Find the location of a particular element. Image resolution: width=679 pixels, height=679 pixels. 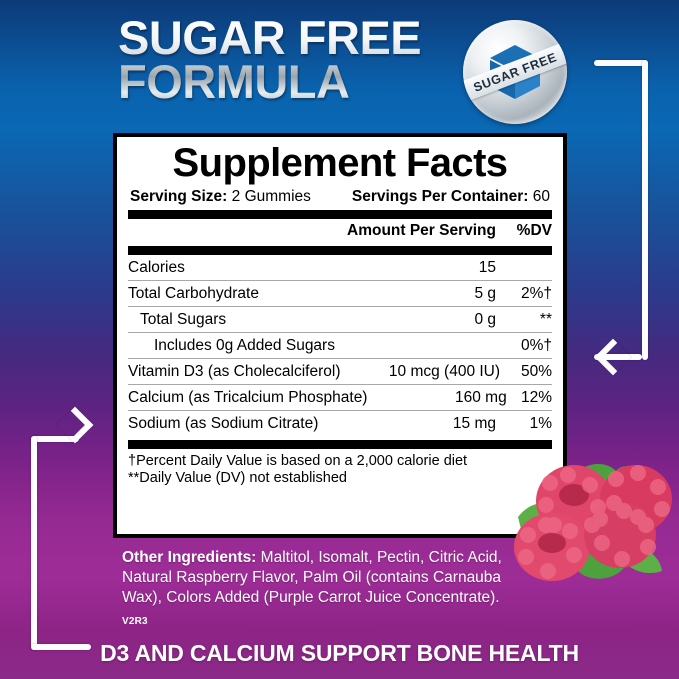

servings-per-container: Servings Per Container: 60 is located at coordinates (451, 197).